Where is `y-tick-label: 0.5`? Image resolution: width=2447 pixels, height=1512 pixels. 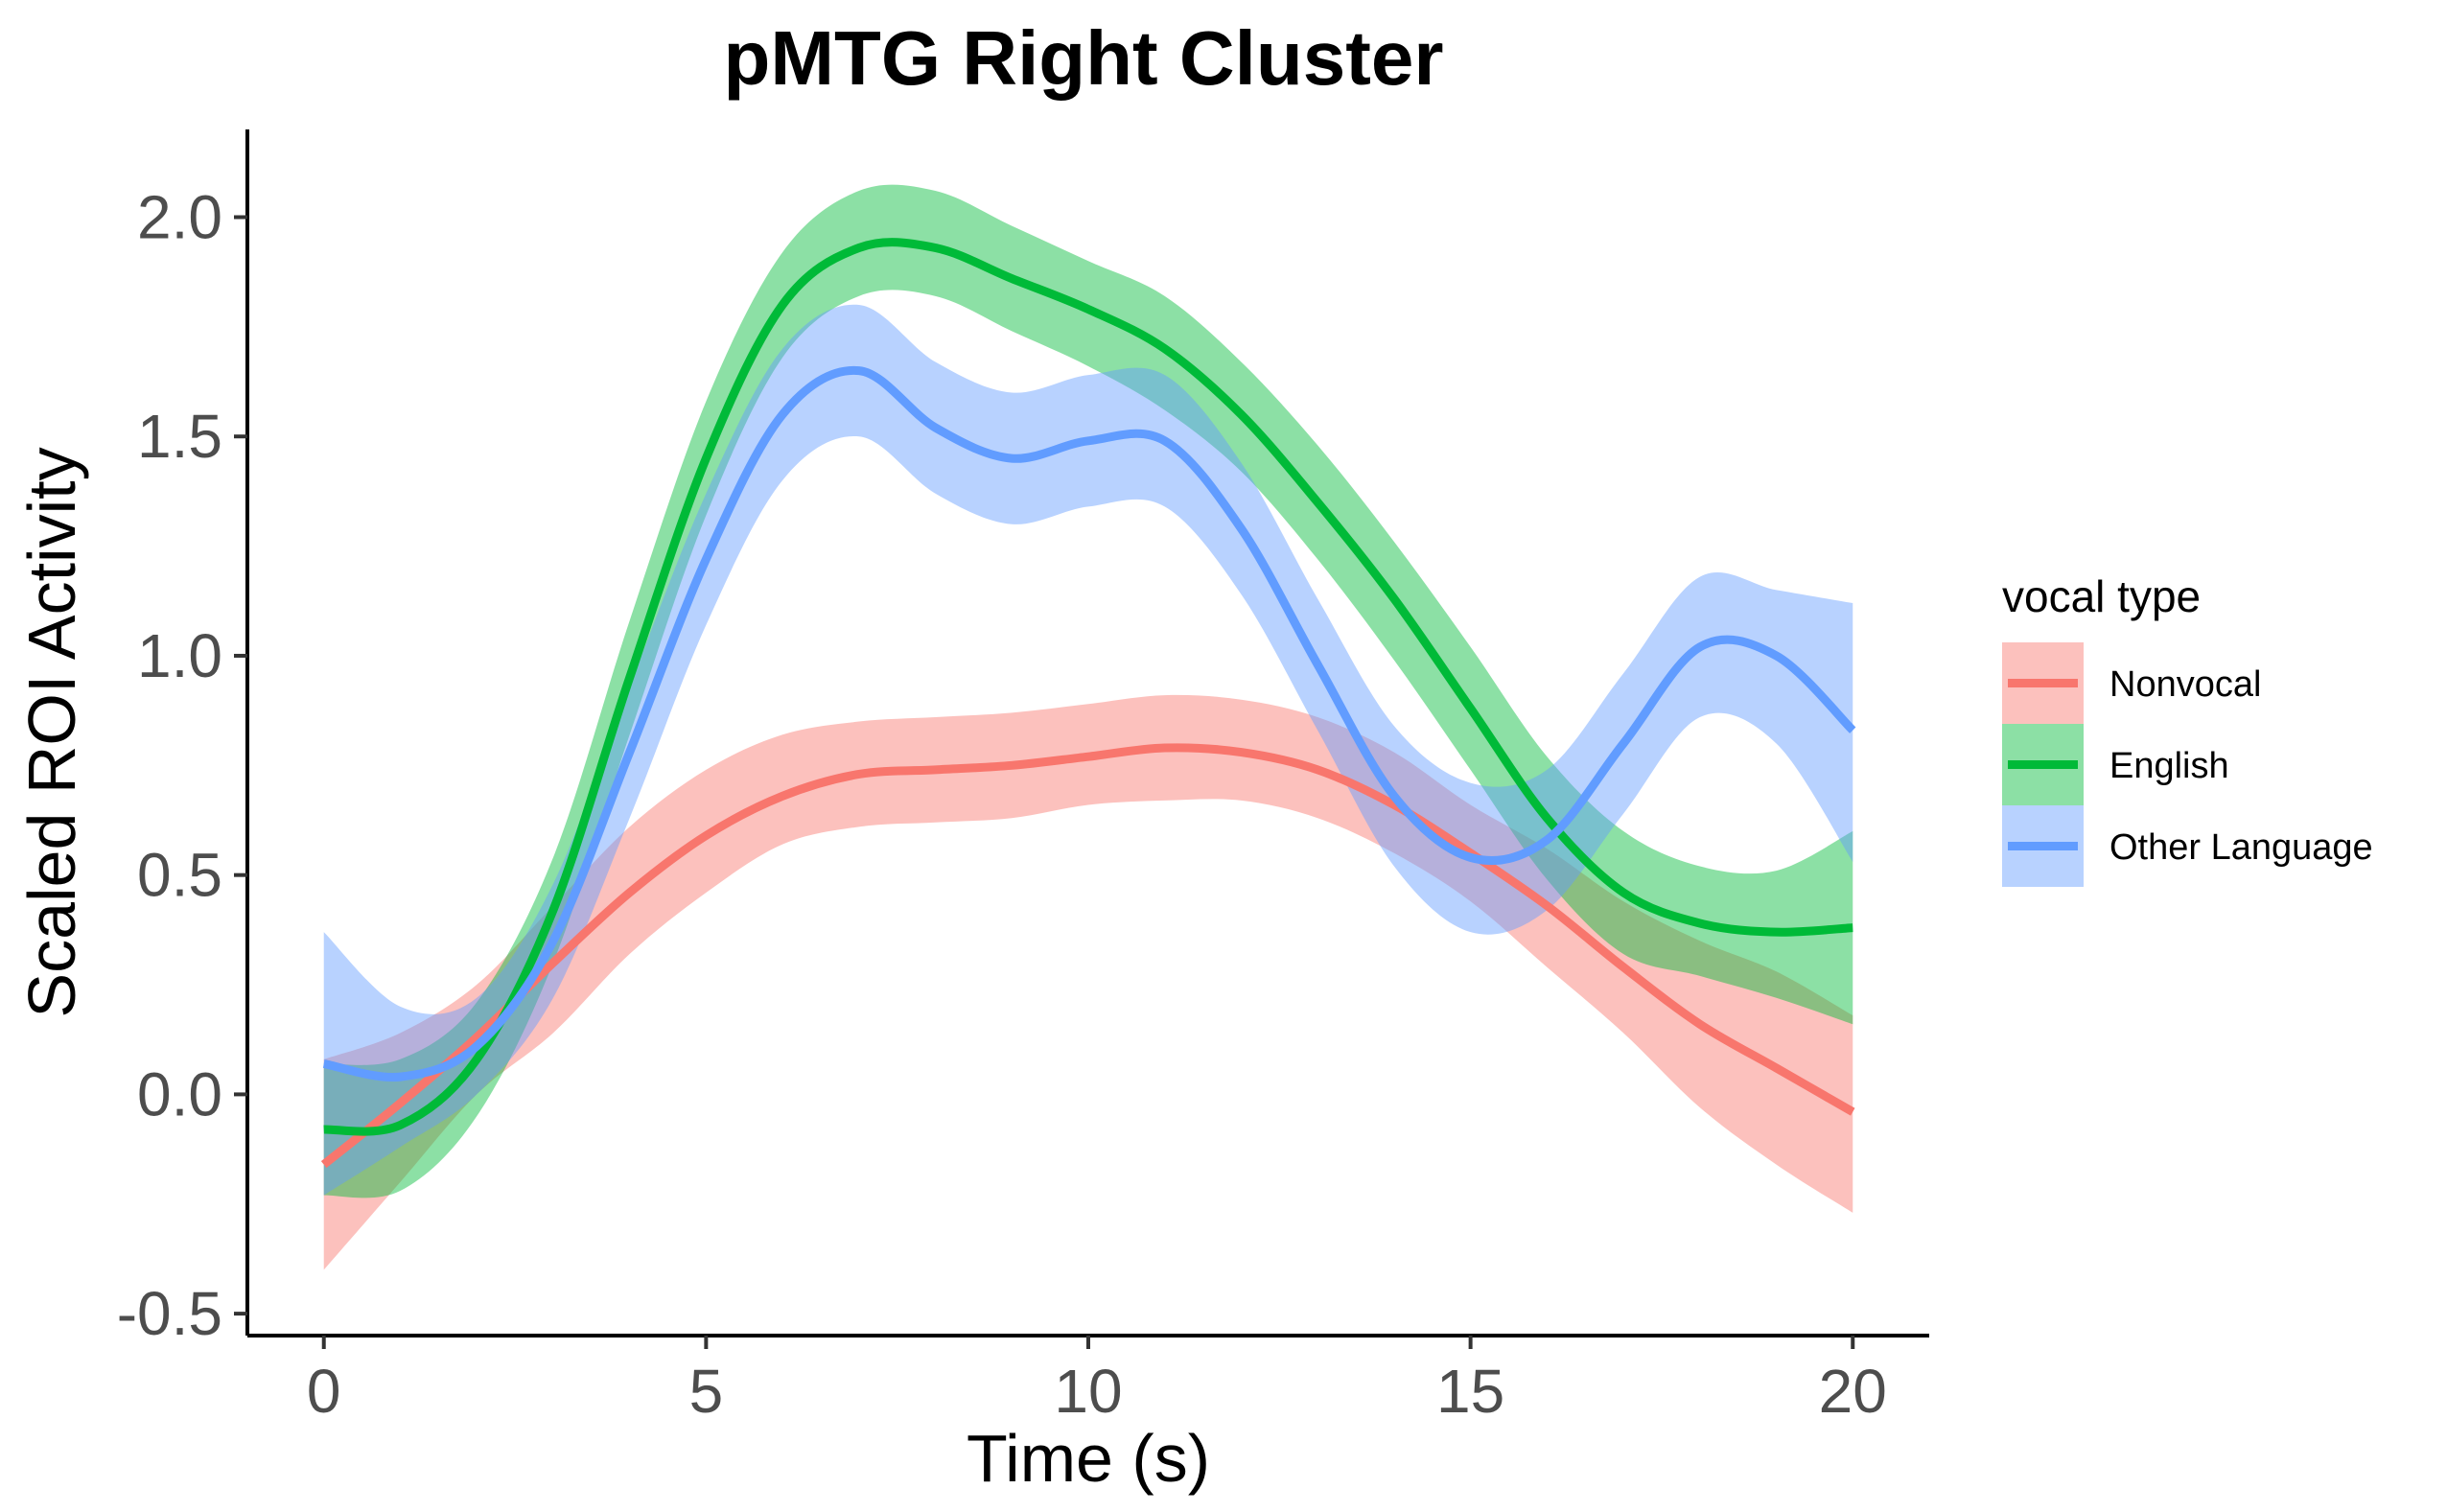
y-tick-label: 0.5 is located at coordinates (179, 875).